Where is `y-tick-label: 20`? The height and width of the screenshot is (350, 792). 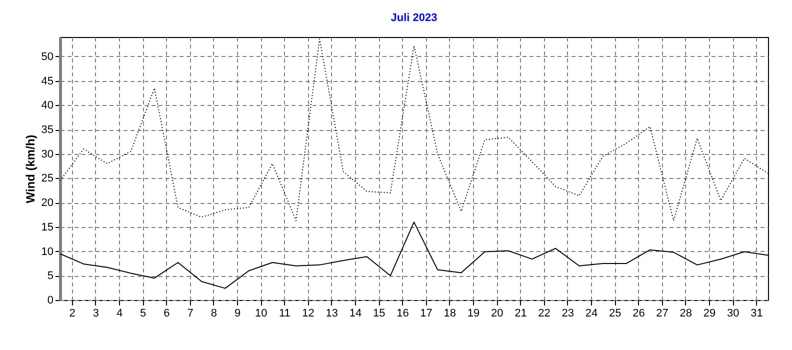 y-tick-label: 20 is located at coordinates (47, 203).